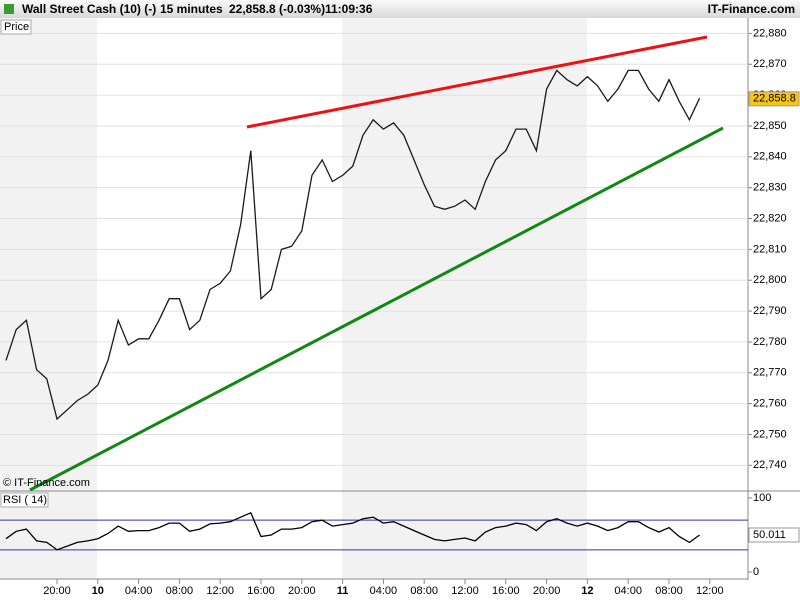  What do you see at coordinates (89, 9) in the screenshot?
I see `instrument: Wall Street Cash (10) (-)` at bounding box center [89, 9].